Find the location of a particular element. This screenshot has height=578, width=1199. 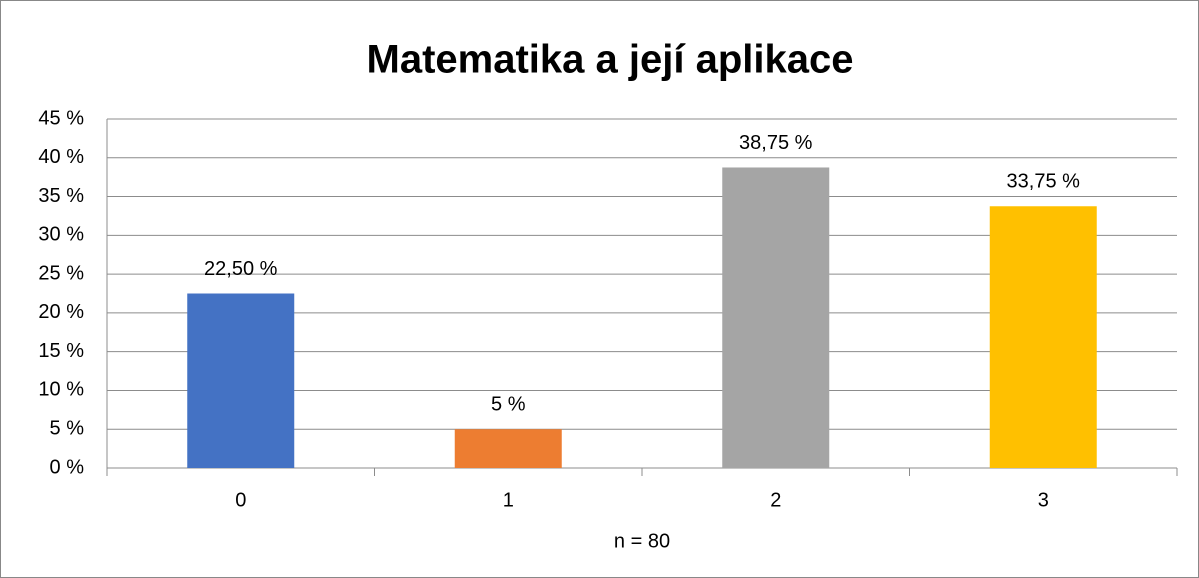

y-tick-label: 20 % is located at coordinates (61, 312).